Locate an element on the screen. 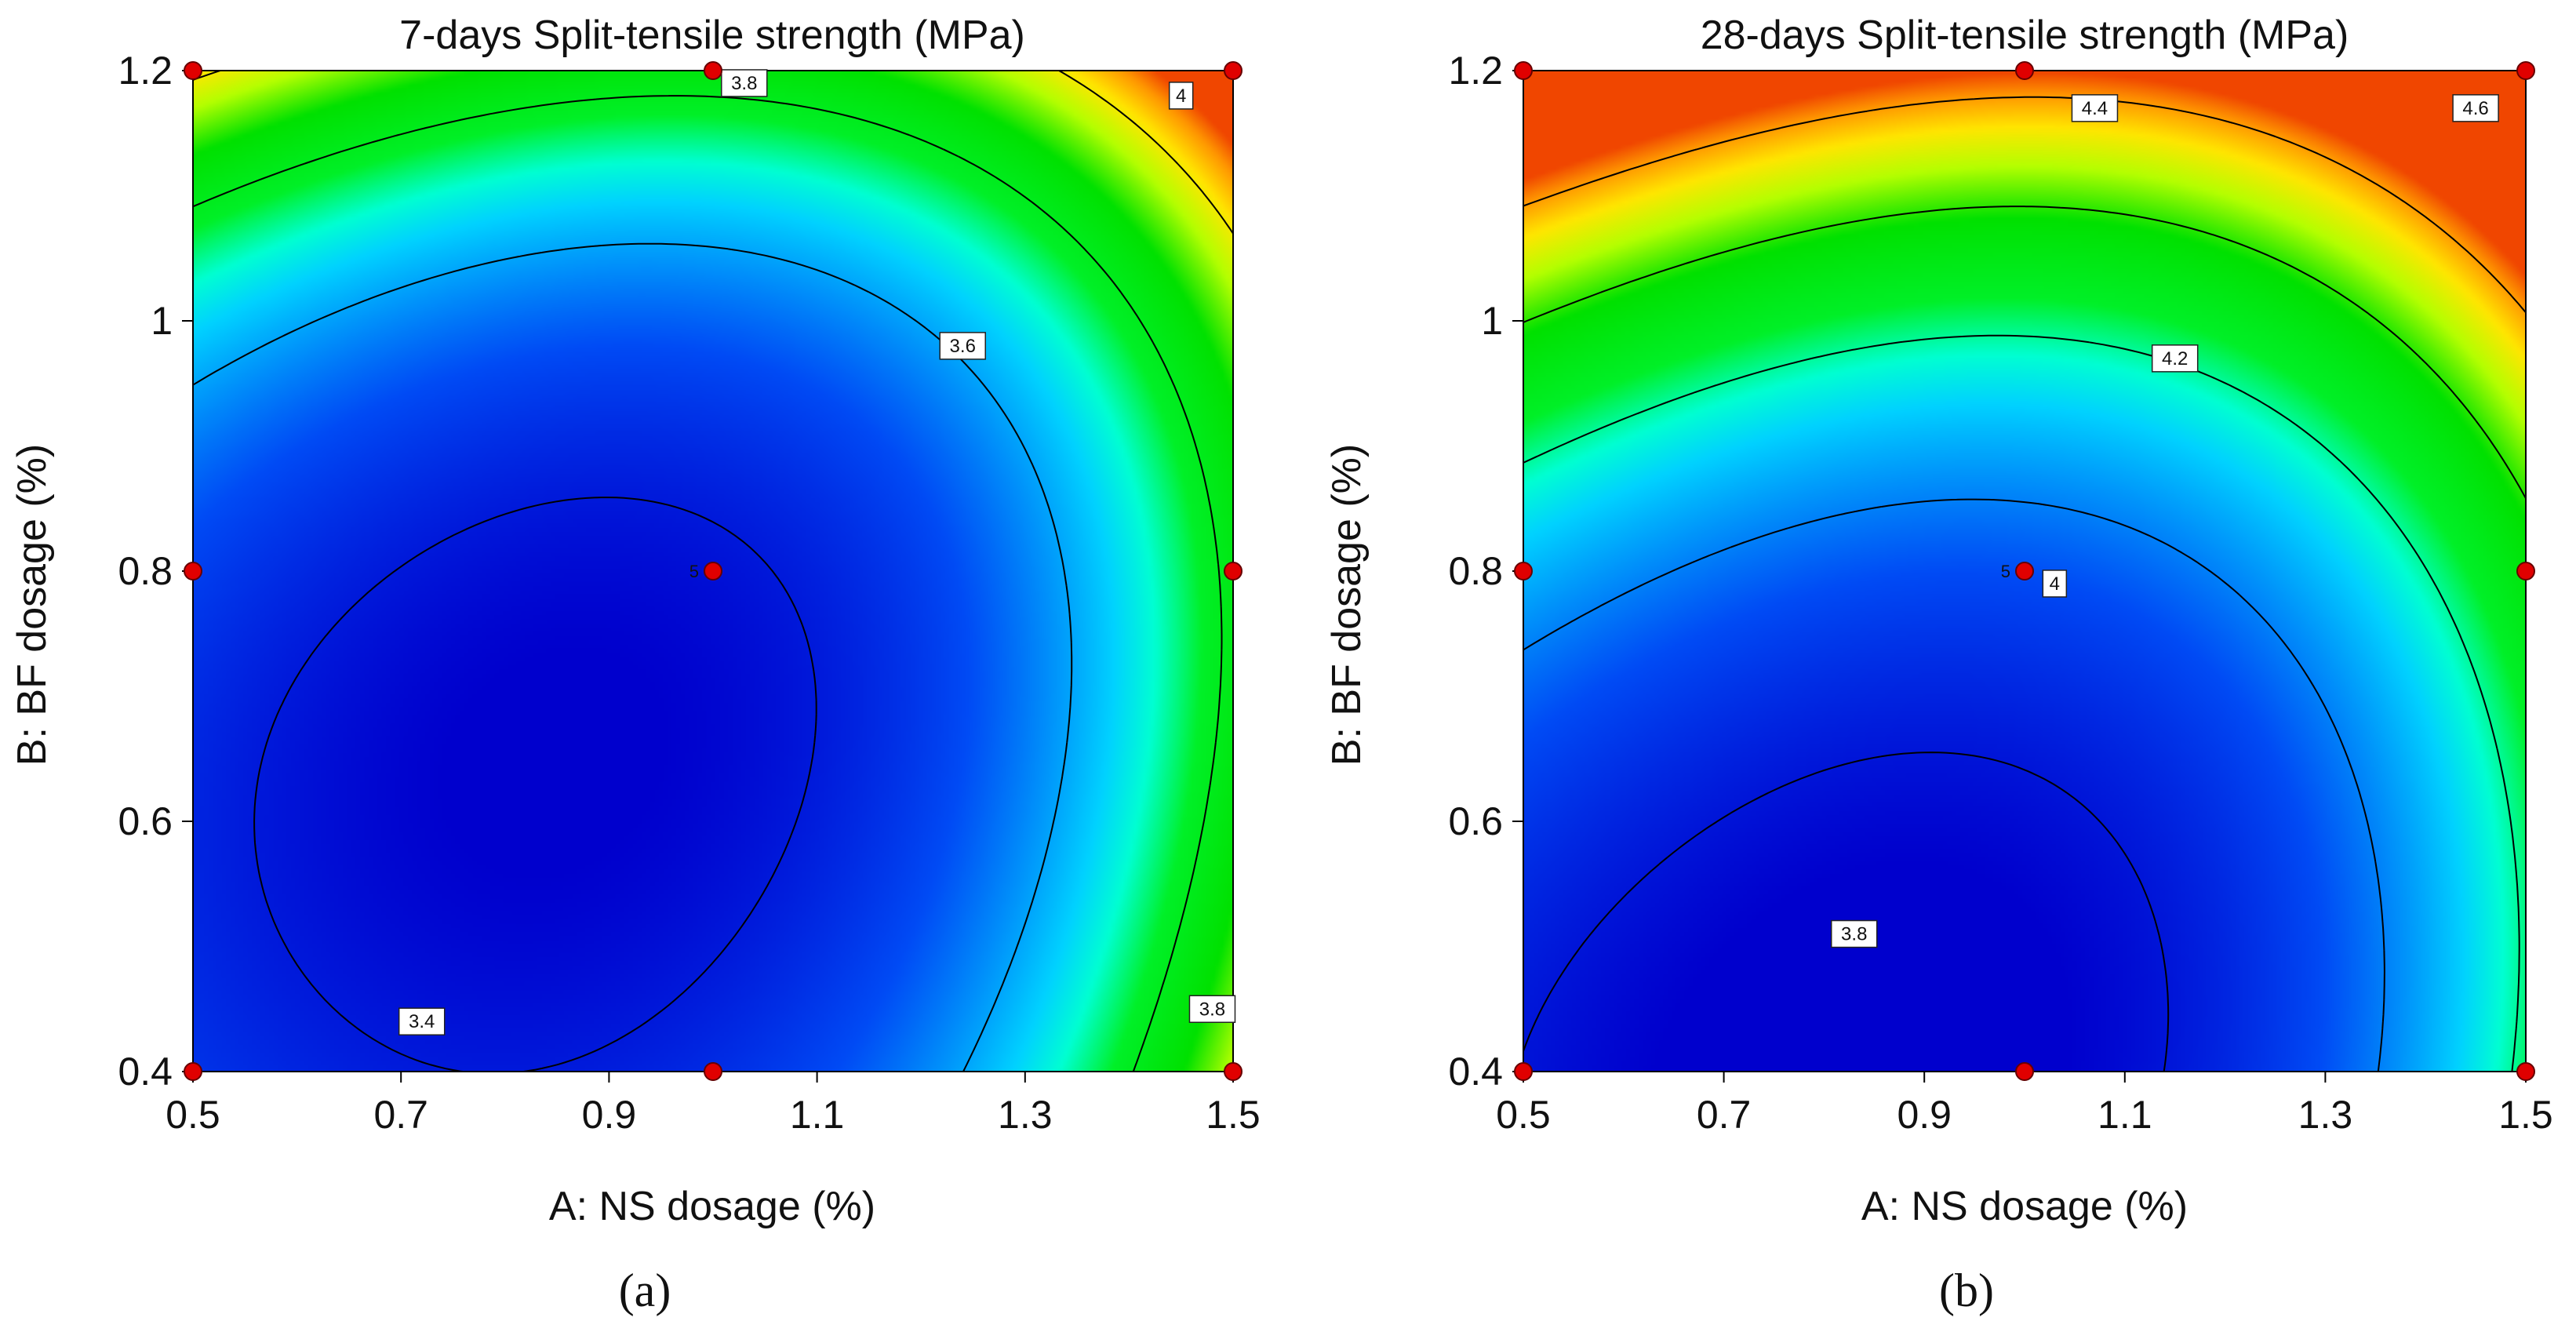  contour-label: 3.4 is located at coordinates (422, 1021).